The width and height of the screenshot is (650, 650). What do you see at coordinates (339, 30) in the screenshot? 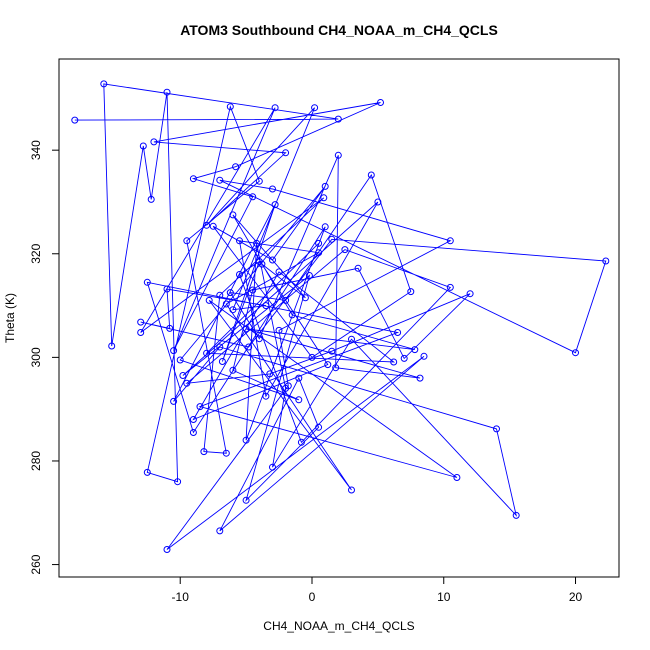
I see `chart-title: ATOM3 Southbound CH4_NOAA_m_CH4_QCLS` at bounding box center [339, 30].